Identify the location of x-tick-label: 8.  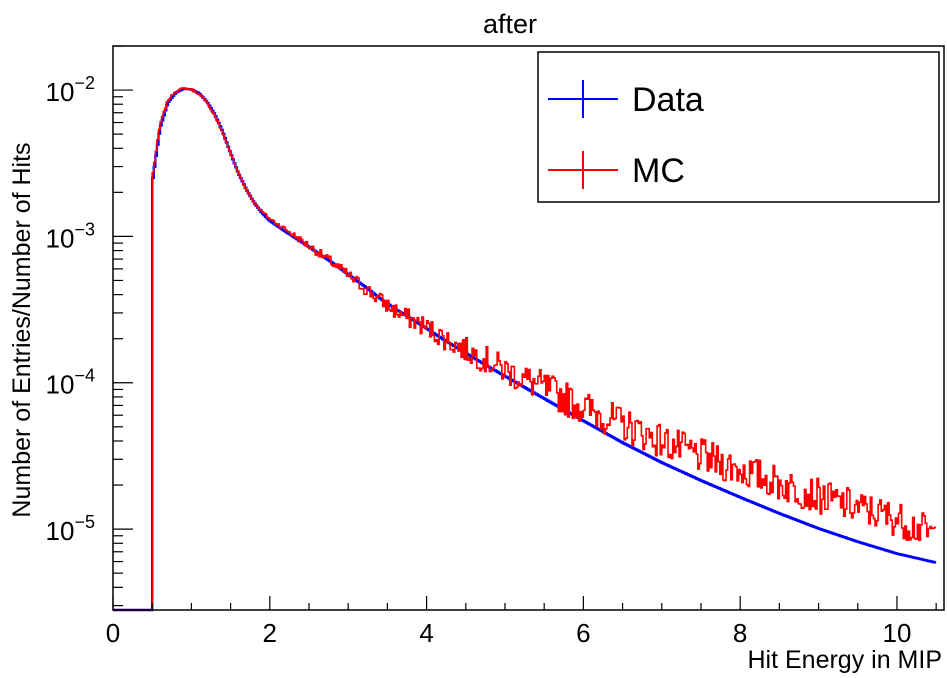
(740, 633).